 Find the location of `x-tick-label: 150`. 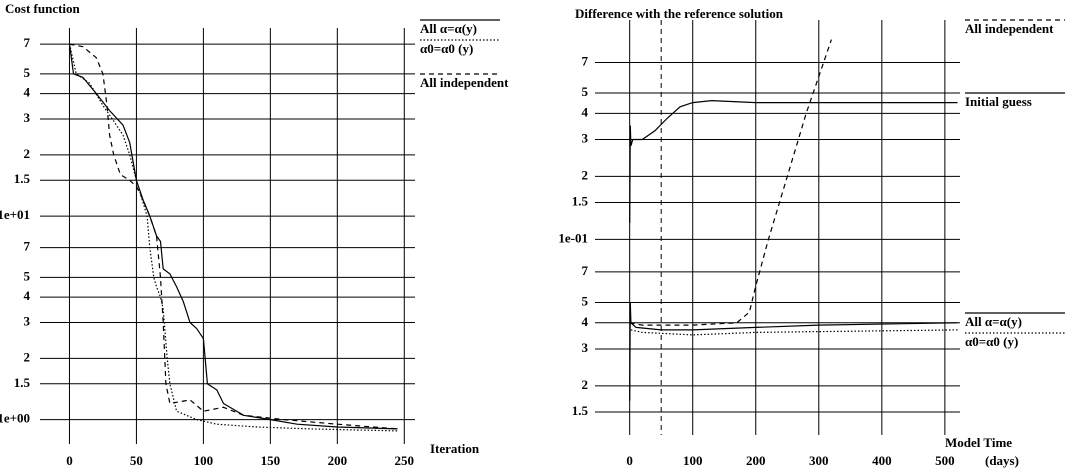

x-tick-label: 150 is located at coordinates (271, 460).